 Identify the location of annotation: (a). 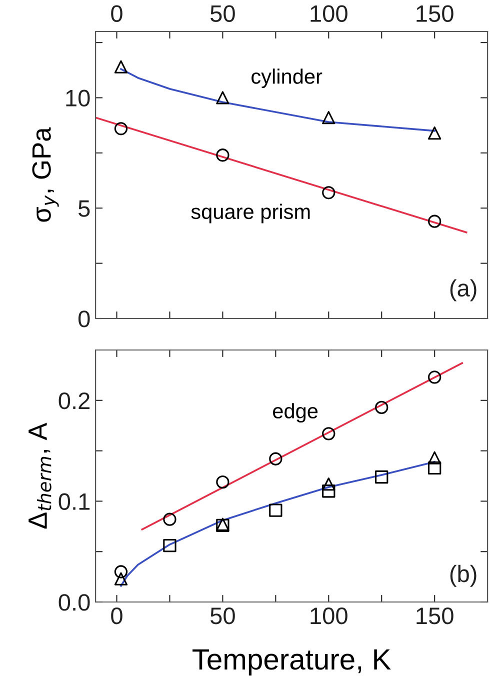
(463, 290).